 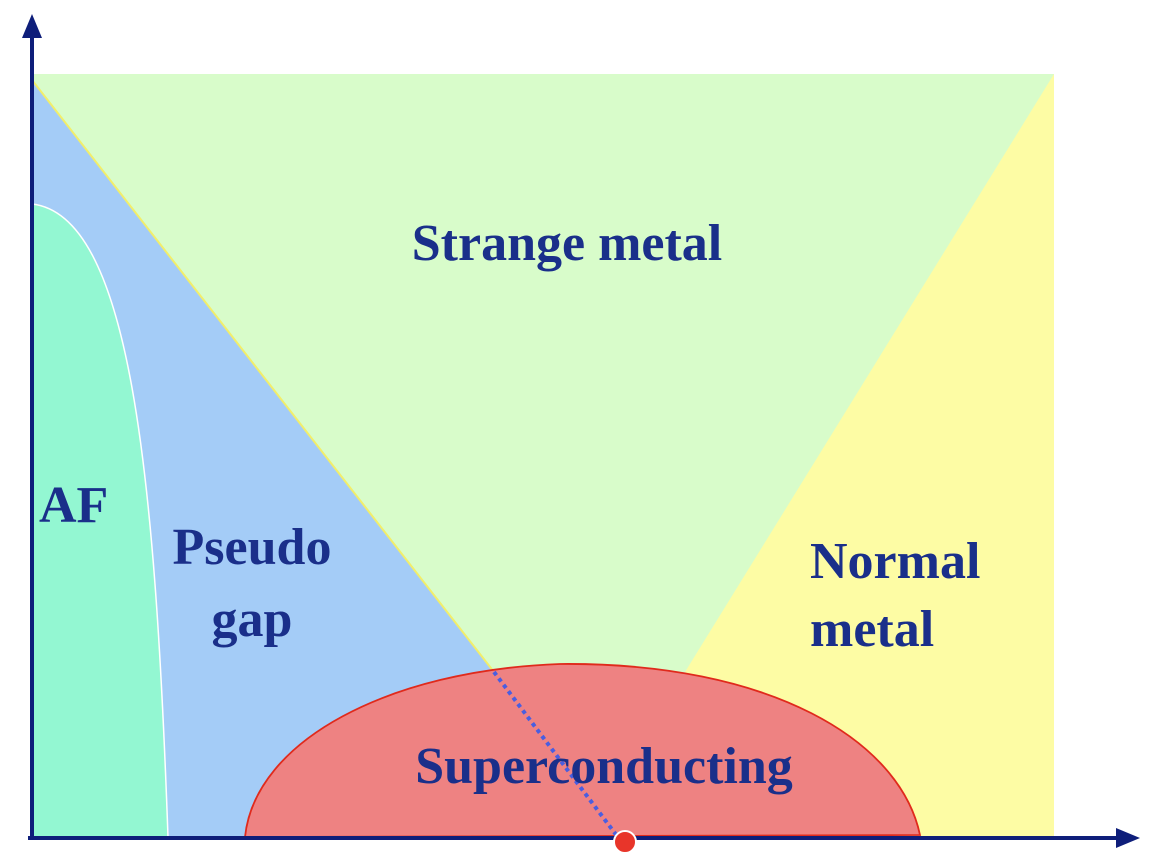 I want to click on critical-point, so click(x=625, y=842).